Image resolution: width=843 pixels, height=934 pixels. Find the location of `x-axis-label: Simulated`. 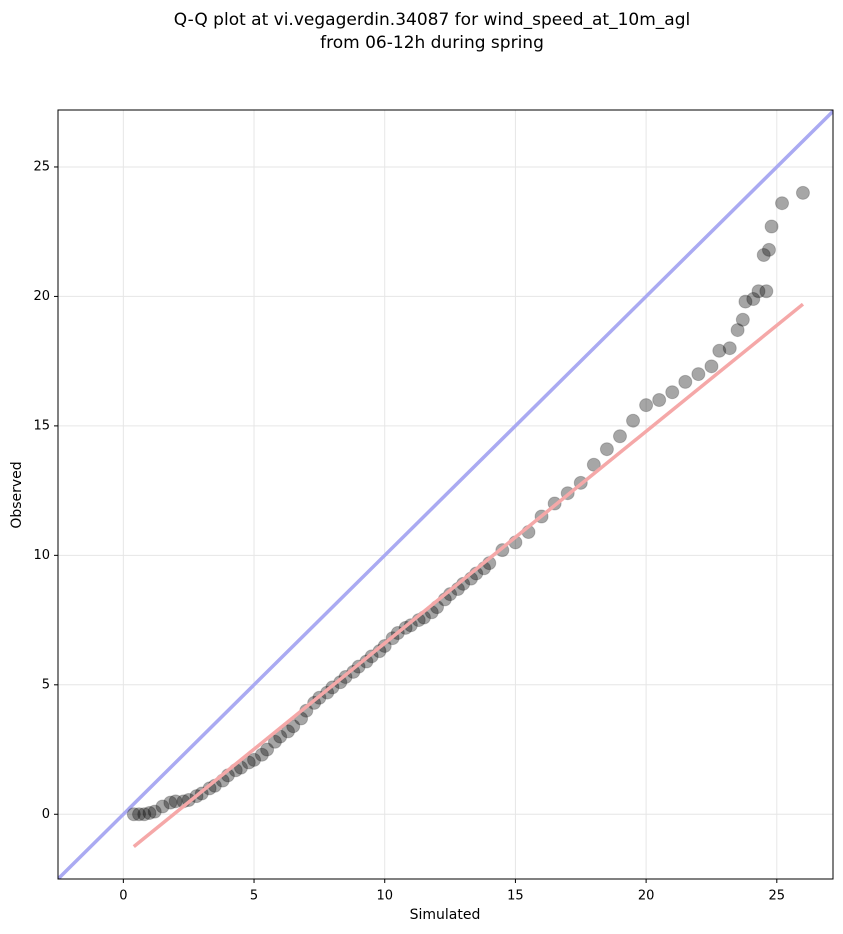

x-axis-label: Simulated is located at coordinates (445, 915).